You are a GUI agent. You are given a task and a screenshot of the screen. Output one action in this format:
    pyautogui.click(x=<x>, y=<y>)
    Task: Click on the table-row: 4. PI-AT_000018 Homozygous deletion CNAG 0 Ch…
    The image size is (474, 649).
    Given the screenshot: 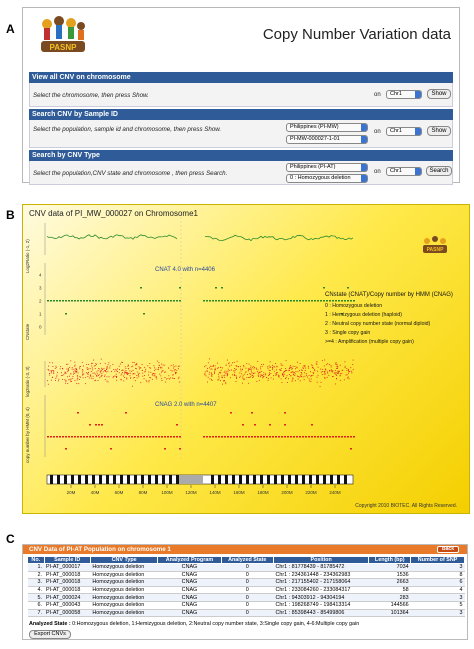 What is the action you would take?
    pyautogui.click(x=246, y=590)
    